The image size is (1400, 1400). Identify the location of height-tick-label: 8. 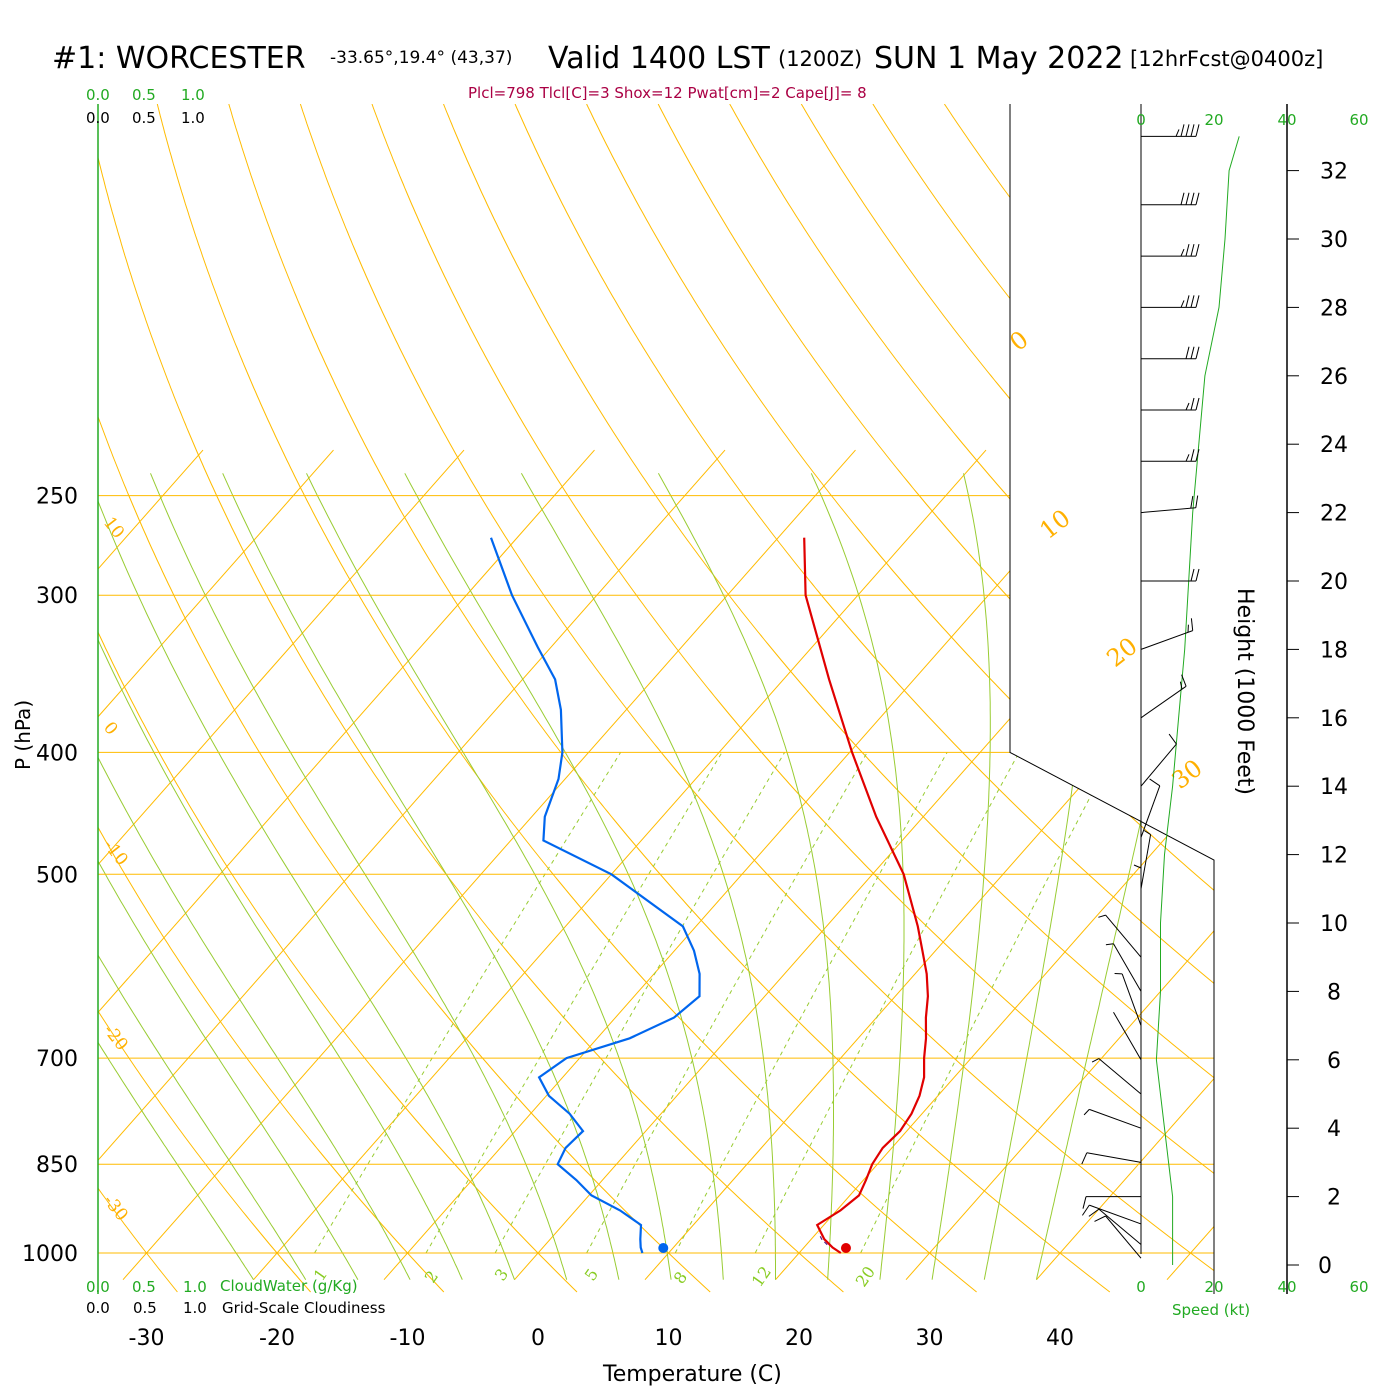
(1334, 992).